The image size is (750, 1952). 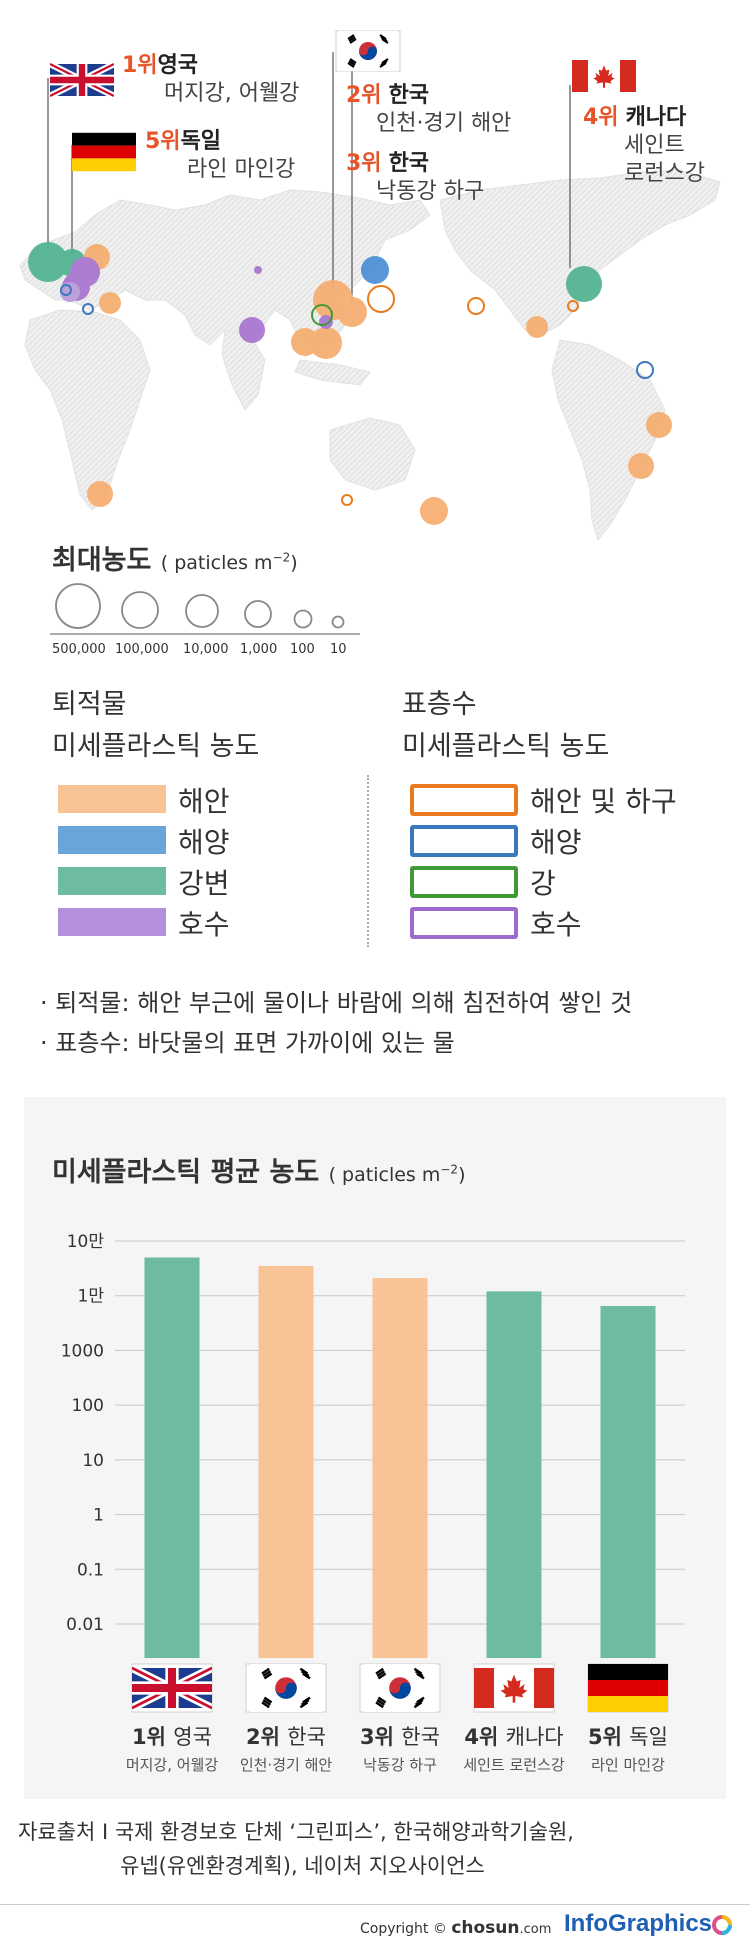 What do you see at coordinates (464, 841) in the screenshot?
I see `oswatch-ocean` at bounding box center [464, 841].